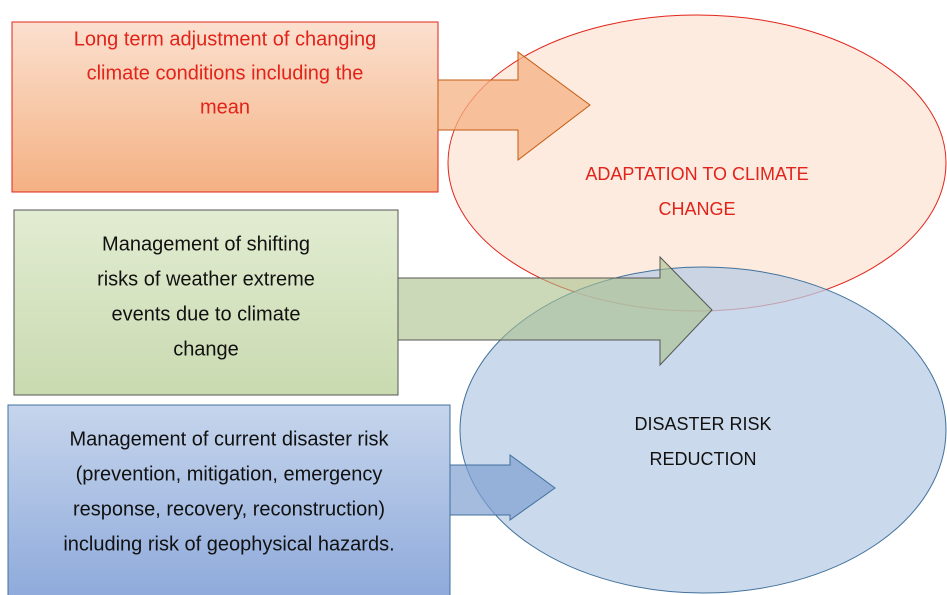  What do you see at coordinates (696, 209) in the screenshot?
I see `ellipse-text: CHANGE` at bounding box center [696, 209].